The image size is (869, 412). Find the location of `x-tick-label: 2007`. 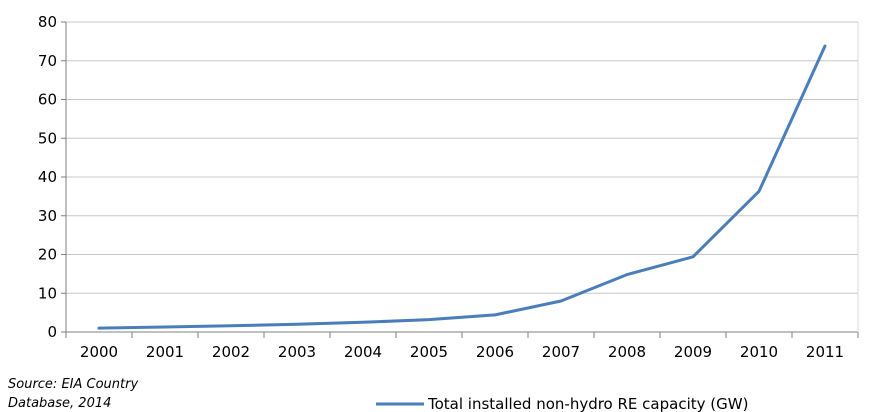

x-tick-label: 2007 is located at coordinates (561, 352).